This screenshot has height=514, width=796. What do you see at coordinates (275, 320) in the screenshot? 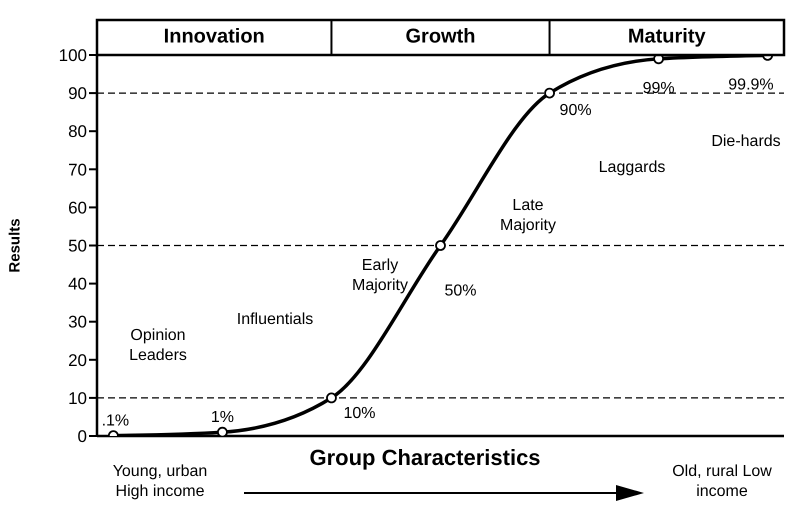
I see `annotation: Influentials` at bounding box center [275, 320].